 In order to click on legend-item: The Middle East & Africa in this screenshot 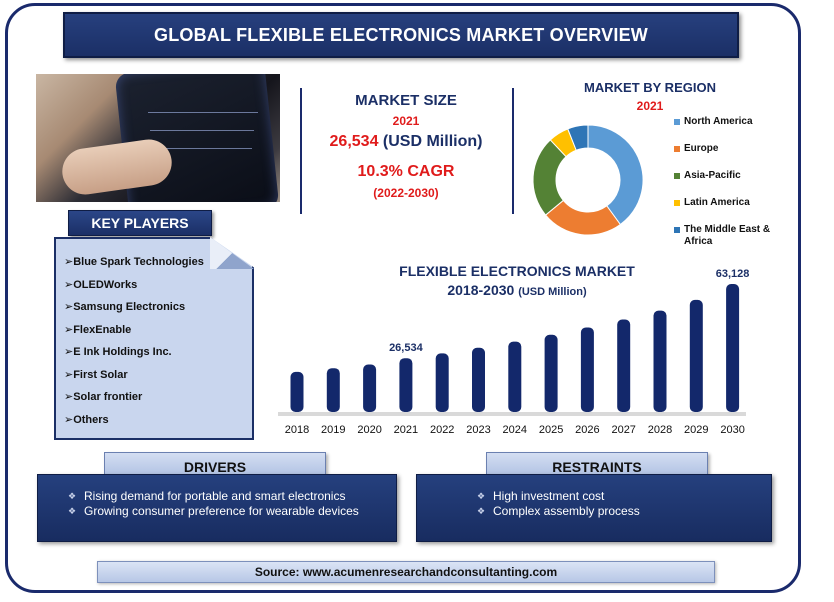, I will do `click(729, 236)`.